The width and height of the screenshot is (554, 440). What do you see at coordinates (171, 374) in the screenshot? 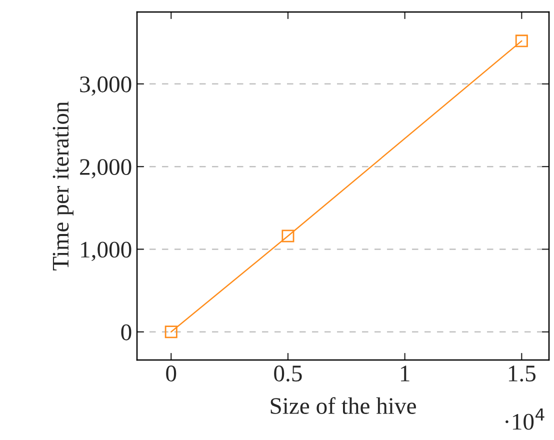
I see `x-tick-label: 0` at bounding box center [171, 374].